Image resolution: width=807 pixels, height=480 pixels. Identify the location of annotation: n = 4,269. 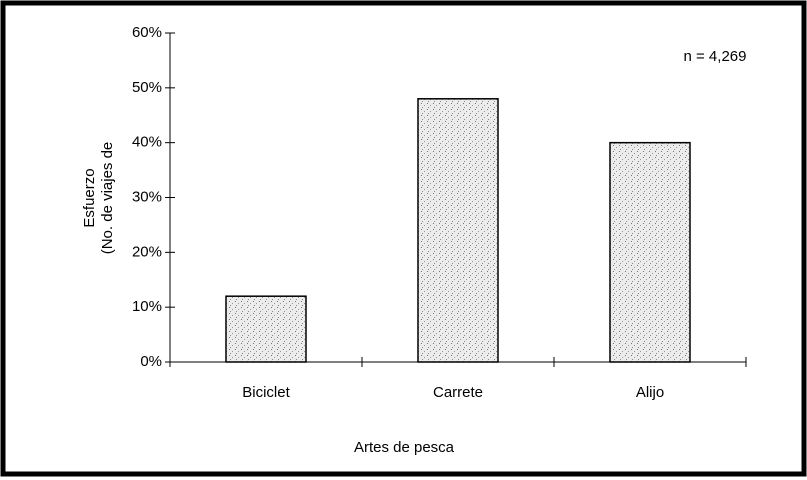
(715, 56).